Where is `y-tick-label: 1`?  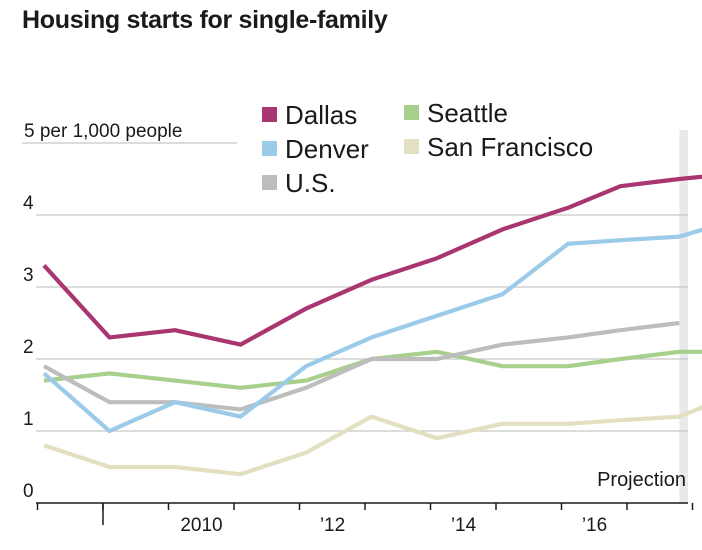
y-tick-label: 1 is located at coordinates (28, 419).